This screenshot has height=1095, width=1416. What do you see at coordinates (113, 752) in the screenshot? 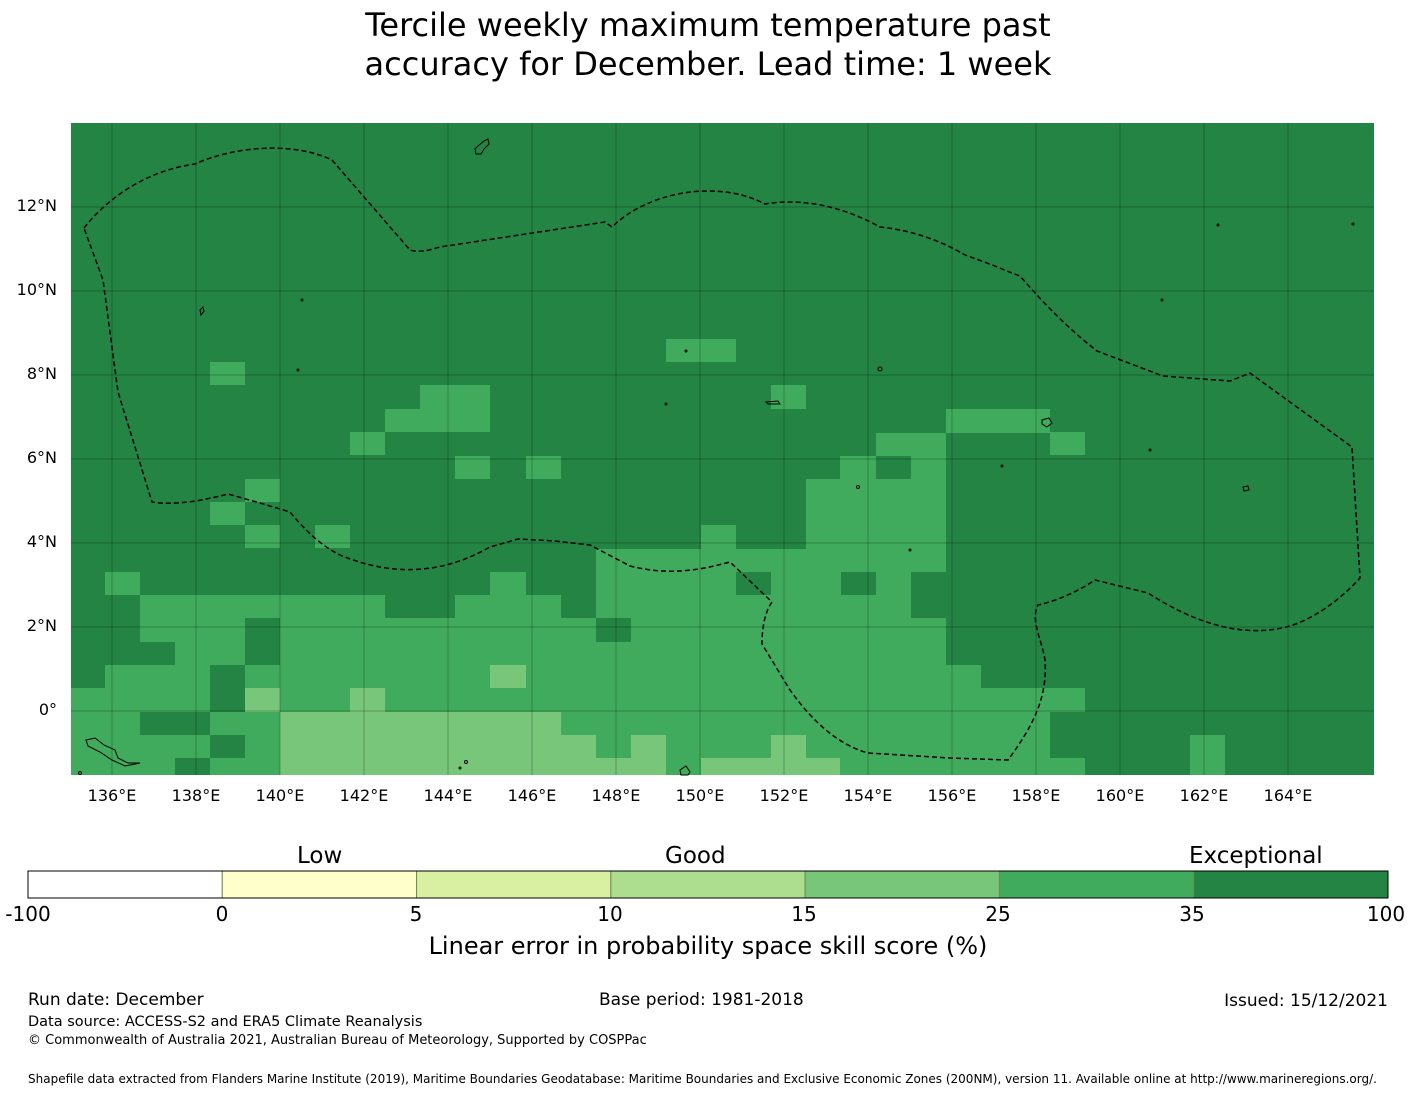
I see `island-png-north` at bounding box center [113, 752].